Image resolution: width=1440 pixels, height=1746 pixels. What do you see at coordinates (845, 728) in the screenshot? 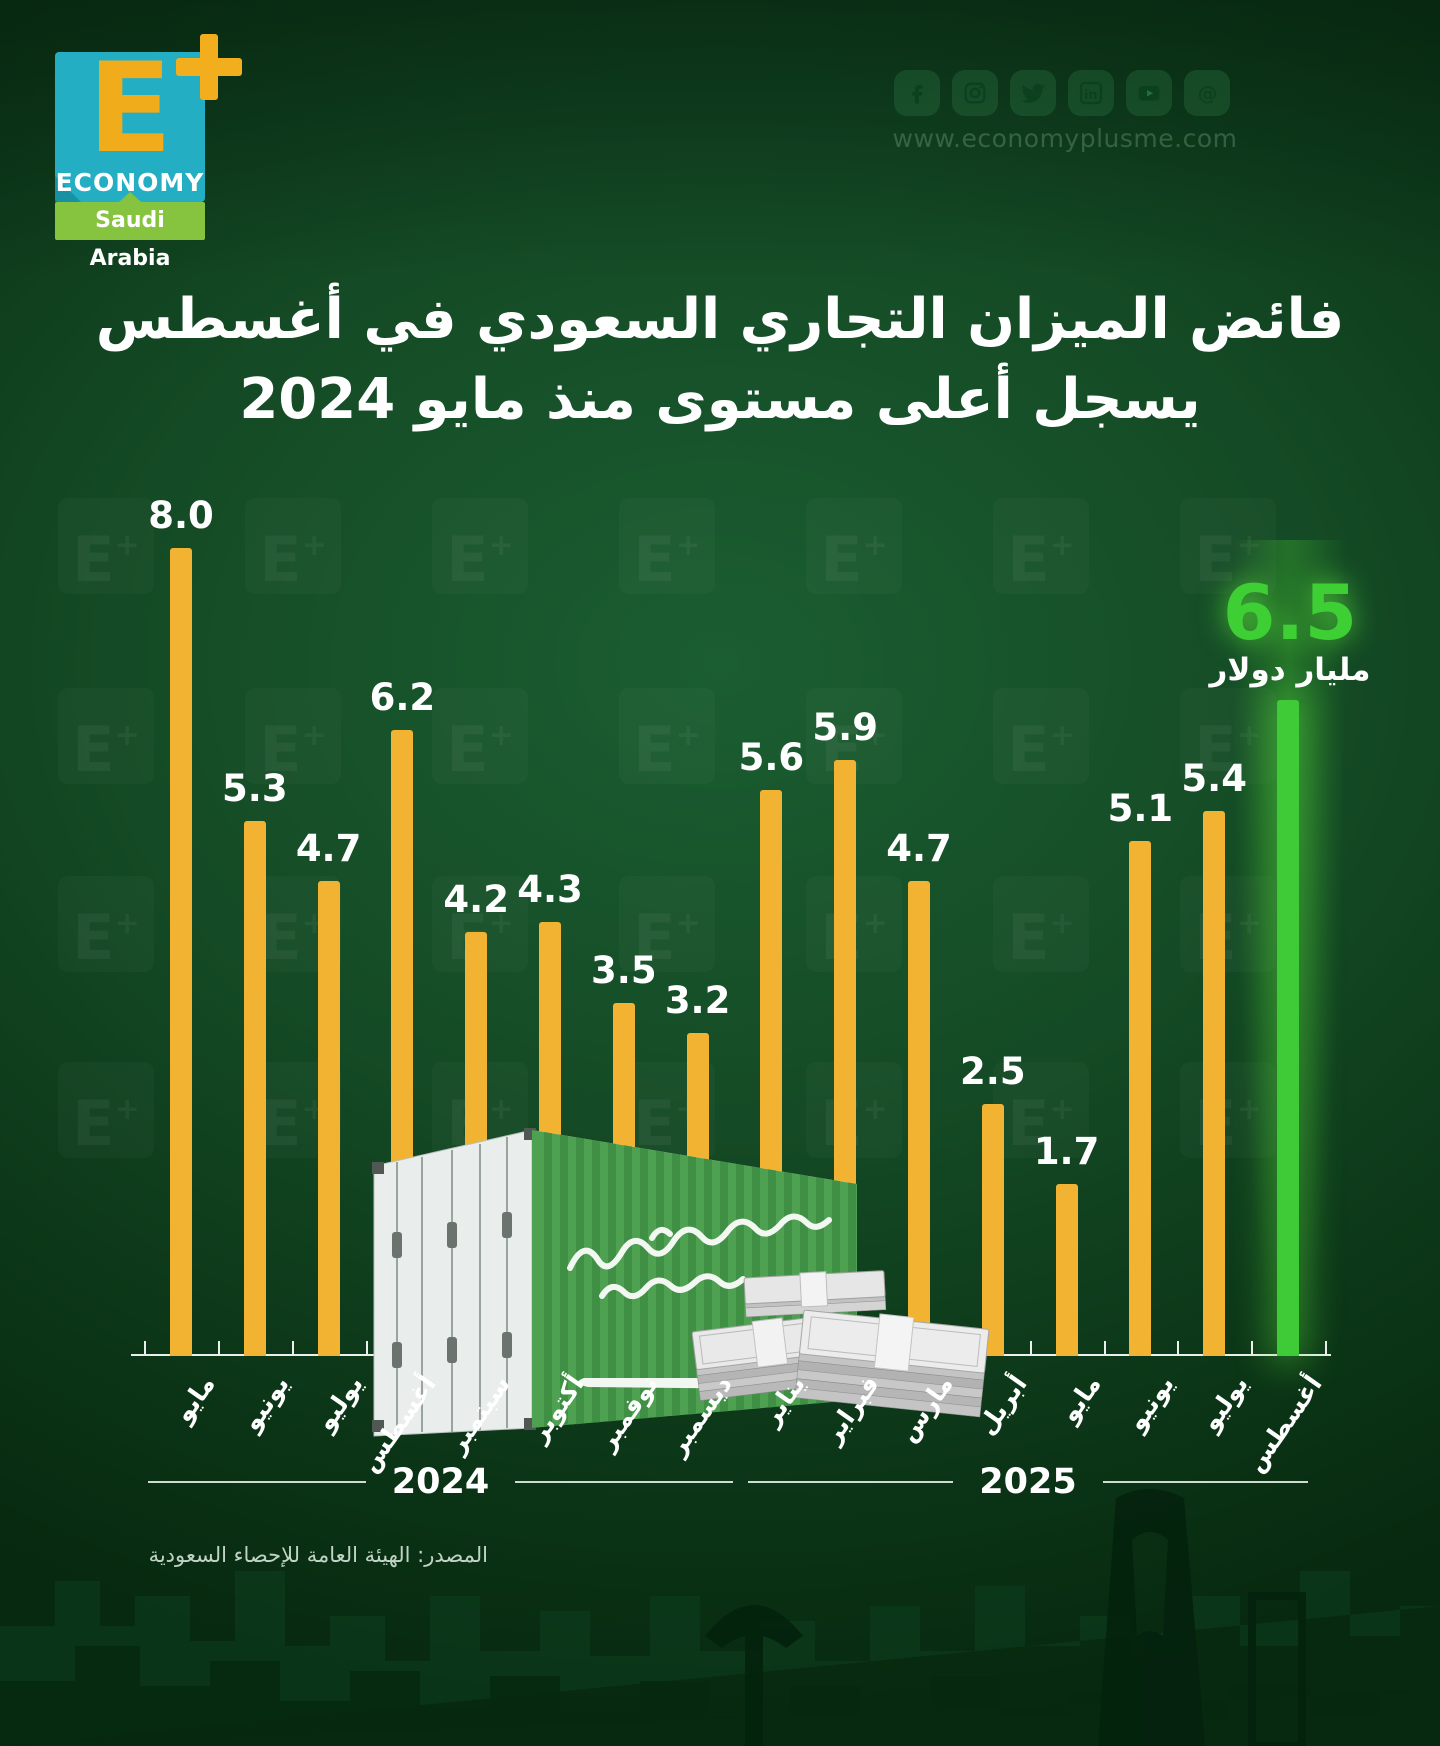
I see `bar-value-label: 5.9` at bounding box center [845, 728].